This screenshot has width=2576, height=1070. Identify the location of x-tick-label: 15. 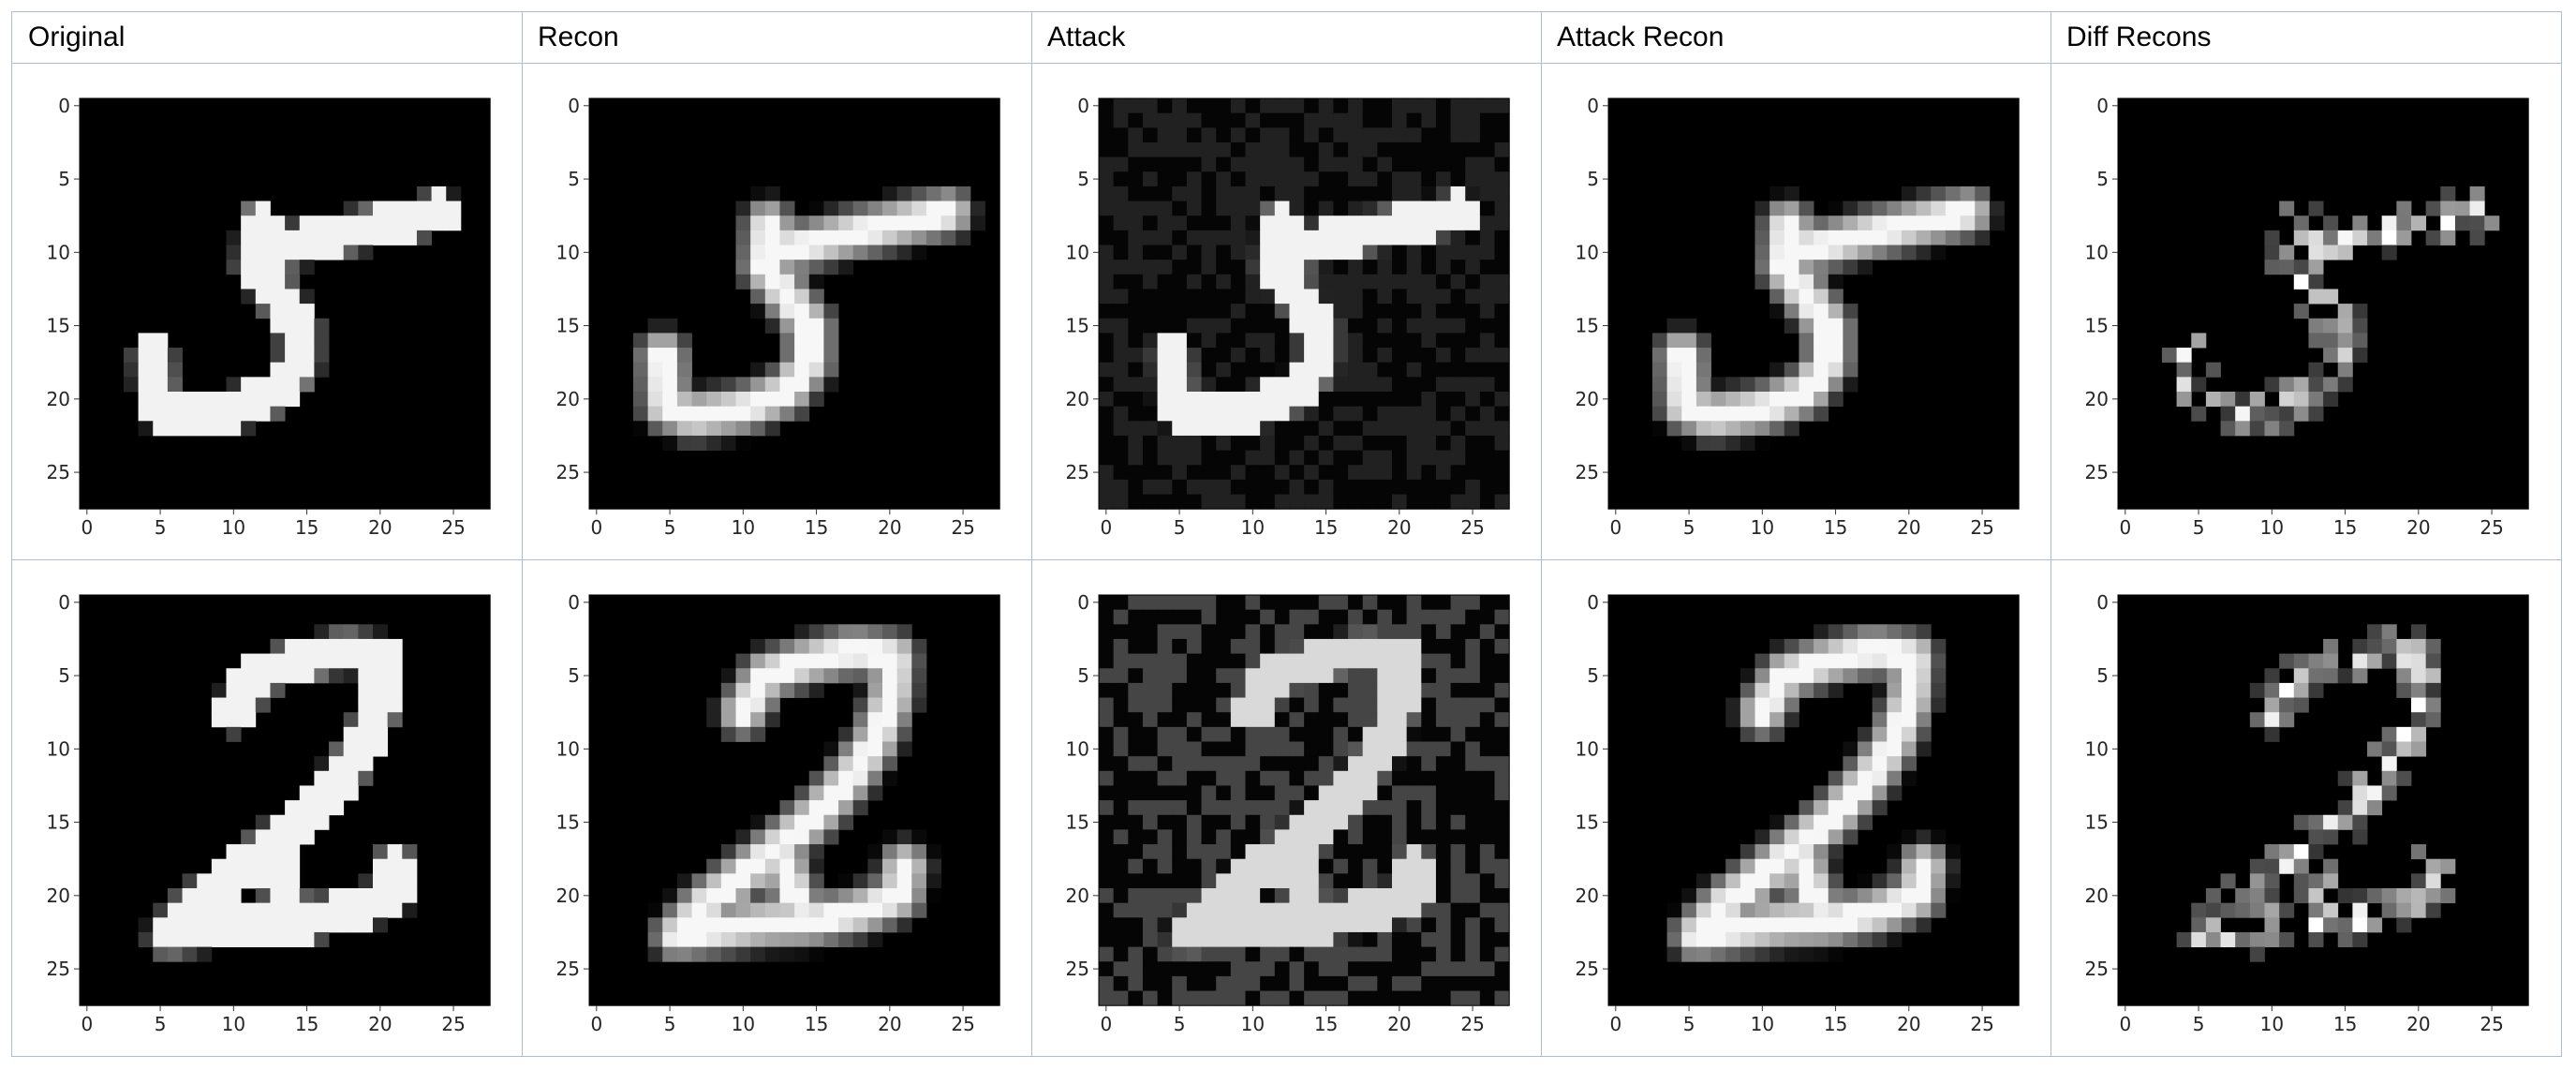
(1835, 1024).